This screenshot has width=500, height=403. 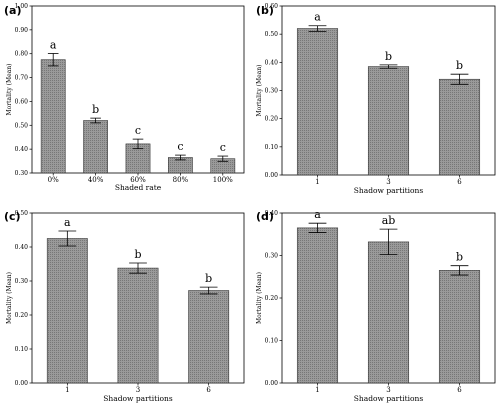 I want to click on panel-label: (b), so click(x=265, y=10).